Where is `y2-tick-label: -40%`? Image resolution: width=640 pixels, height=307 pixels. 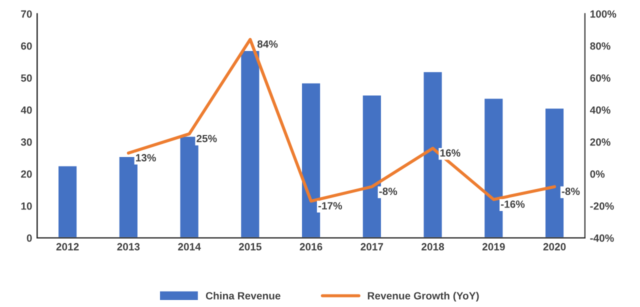 y2-tick-label: -40% is located at coordinates (602, 238).